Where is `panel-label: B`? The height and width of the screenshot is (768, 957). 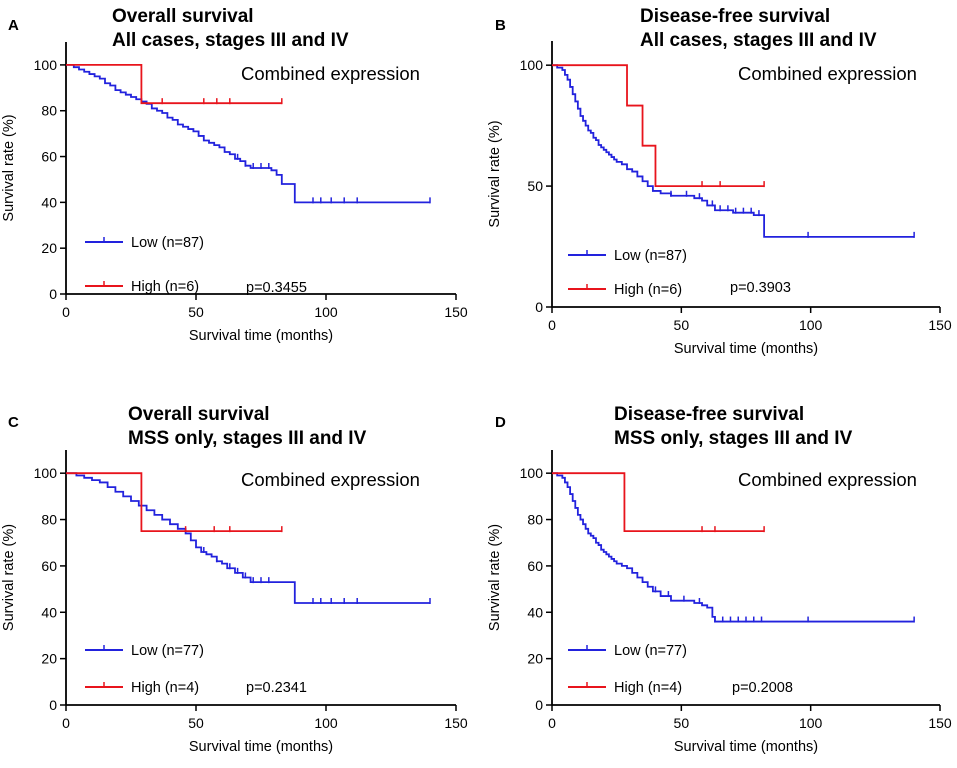 panel-label: B is located at coordinates (500, 25).